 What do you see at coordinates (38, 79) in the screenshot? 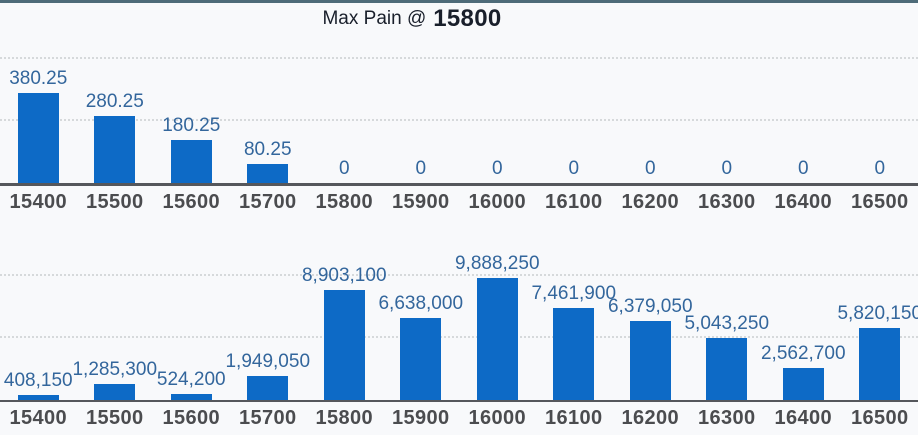
I see `value-label: 380.25` at bounding box center [38, 79].